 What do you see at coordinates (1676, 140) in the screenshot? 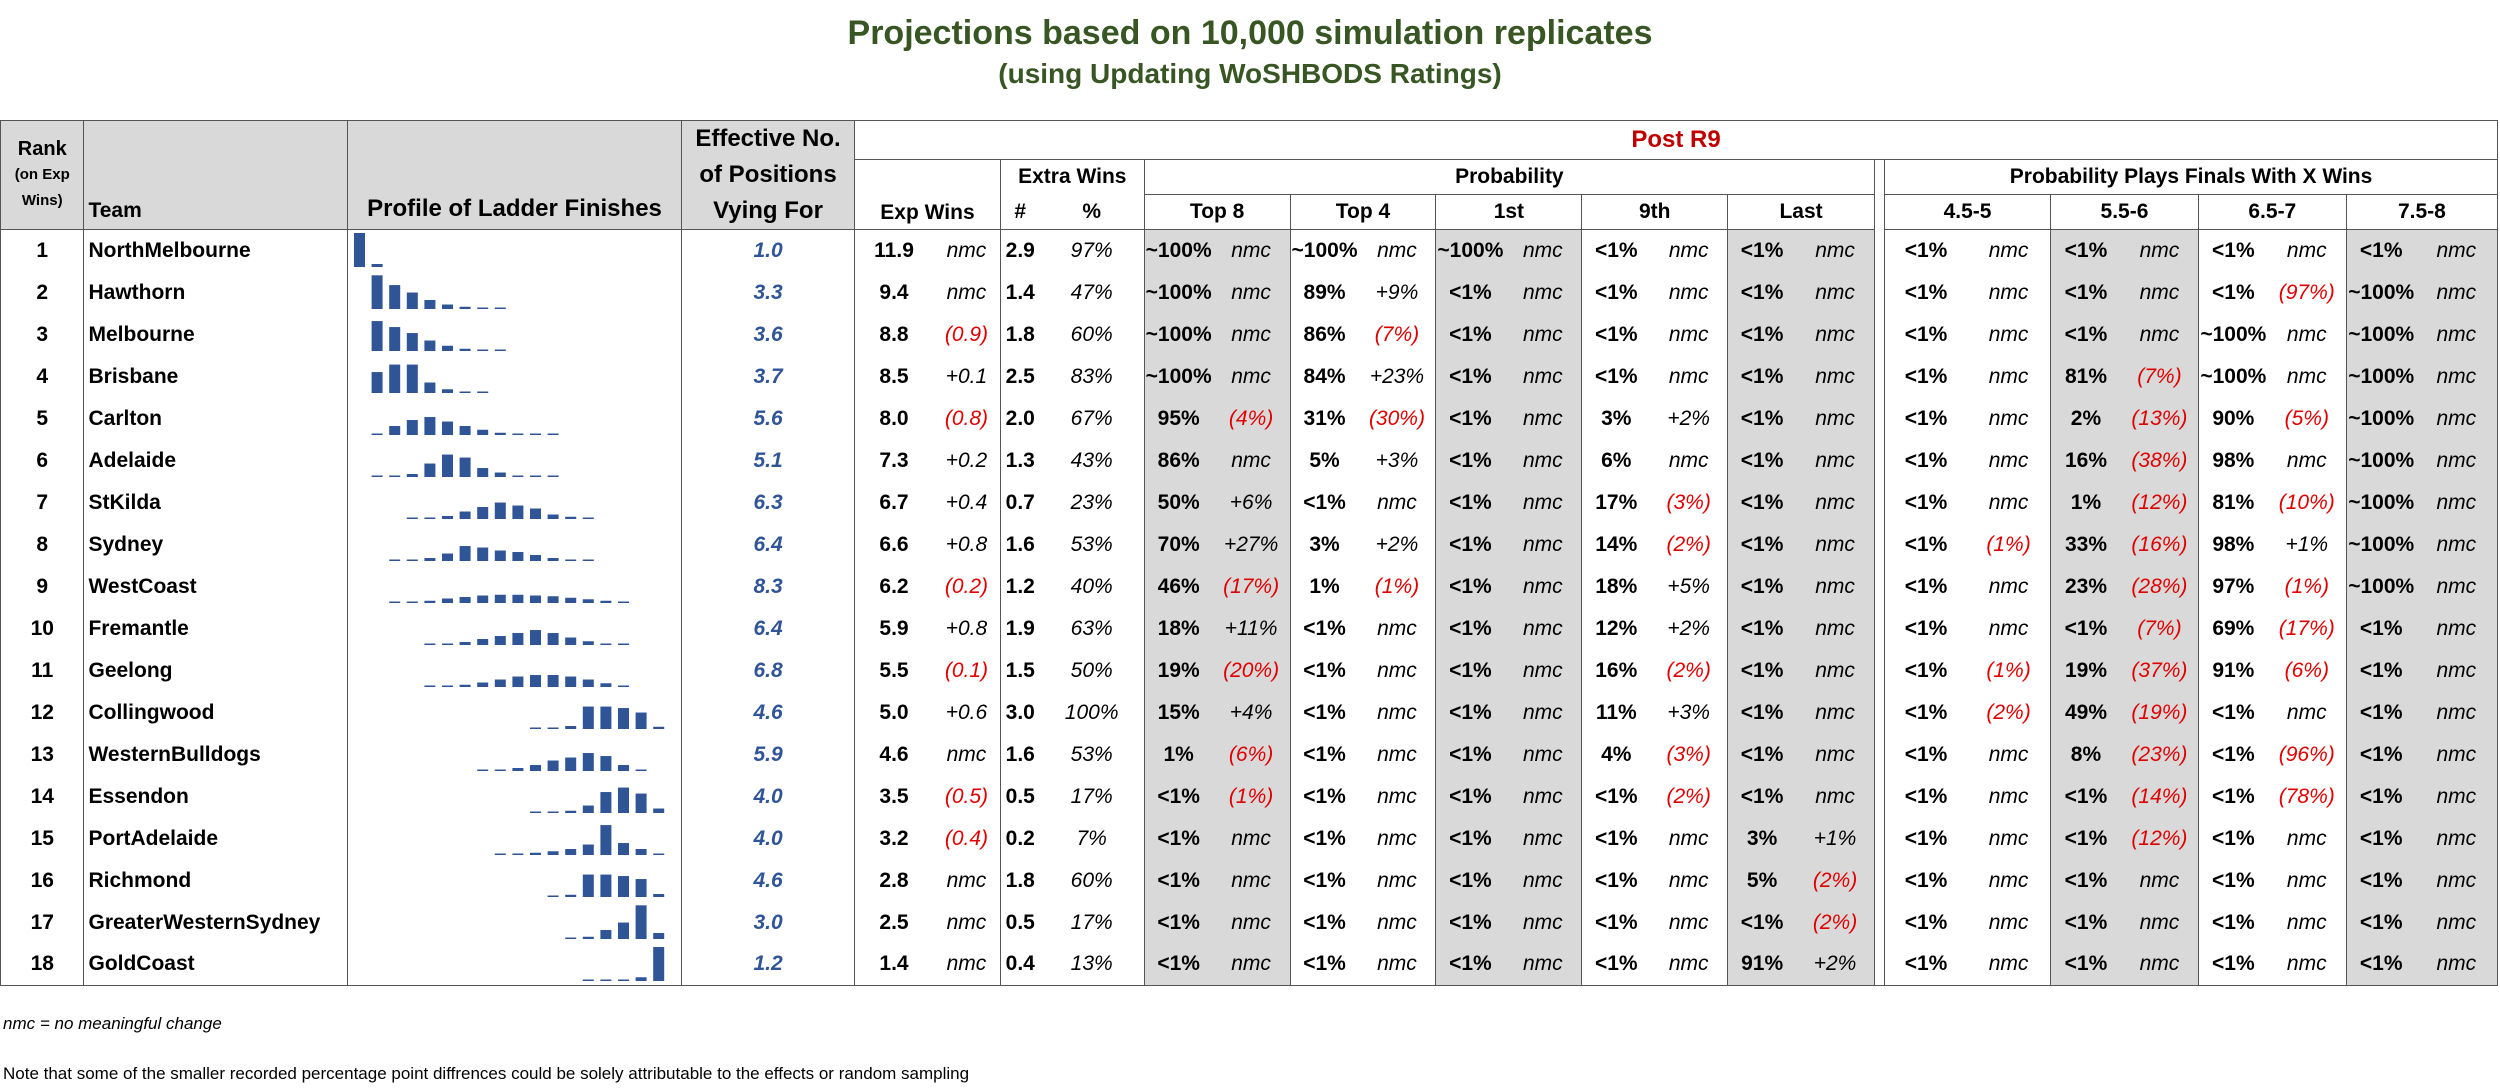
I see `post-round-header: Post R9` at bounding box center [1676, 140].